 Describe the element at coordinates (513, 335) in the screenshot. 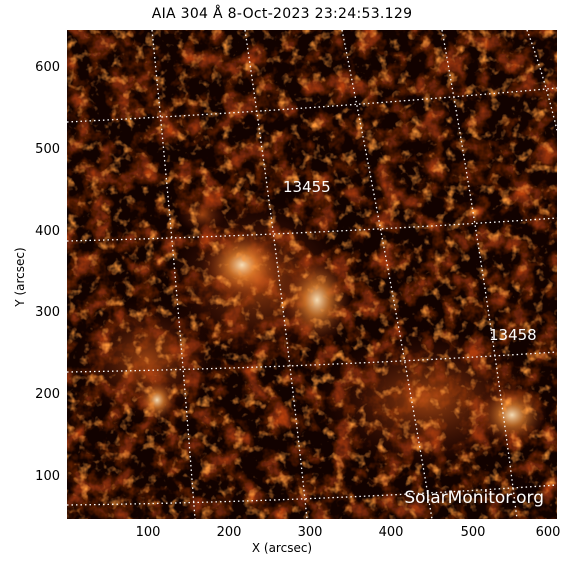

I see `region-label-13458: 13458` at that location.